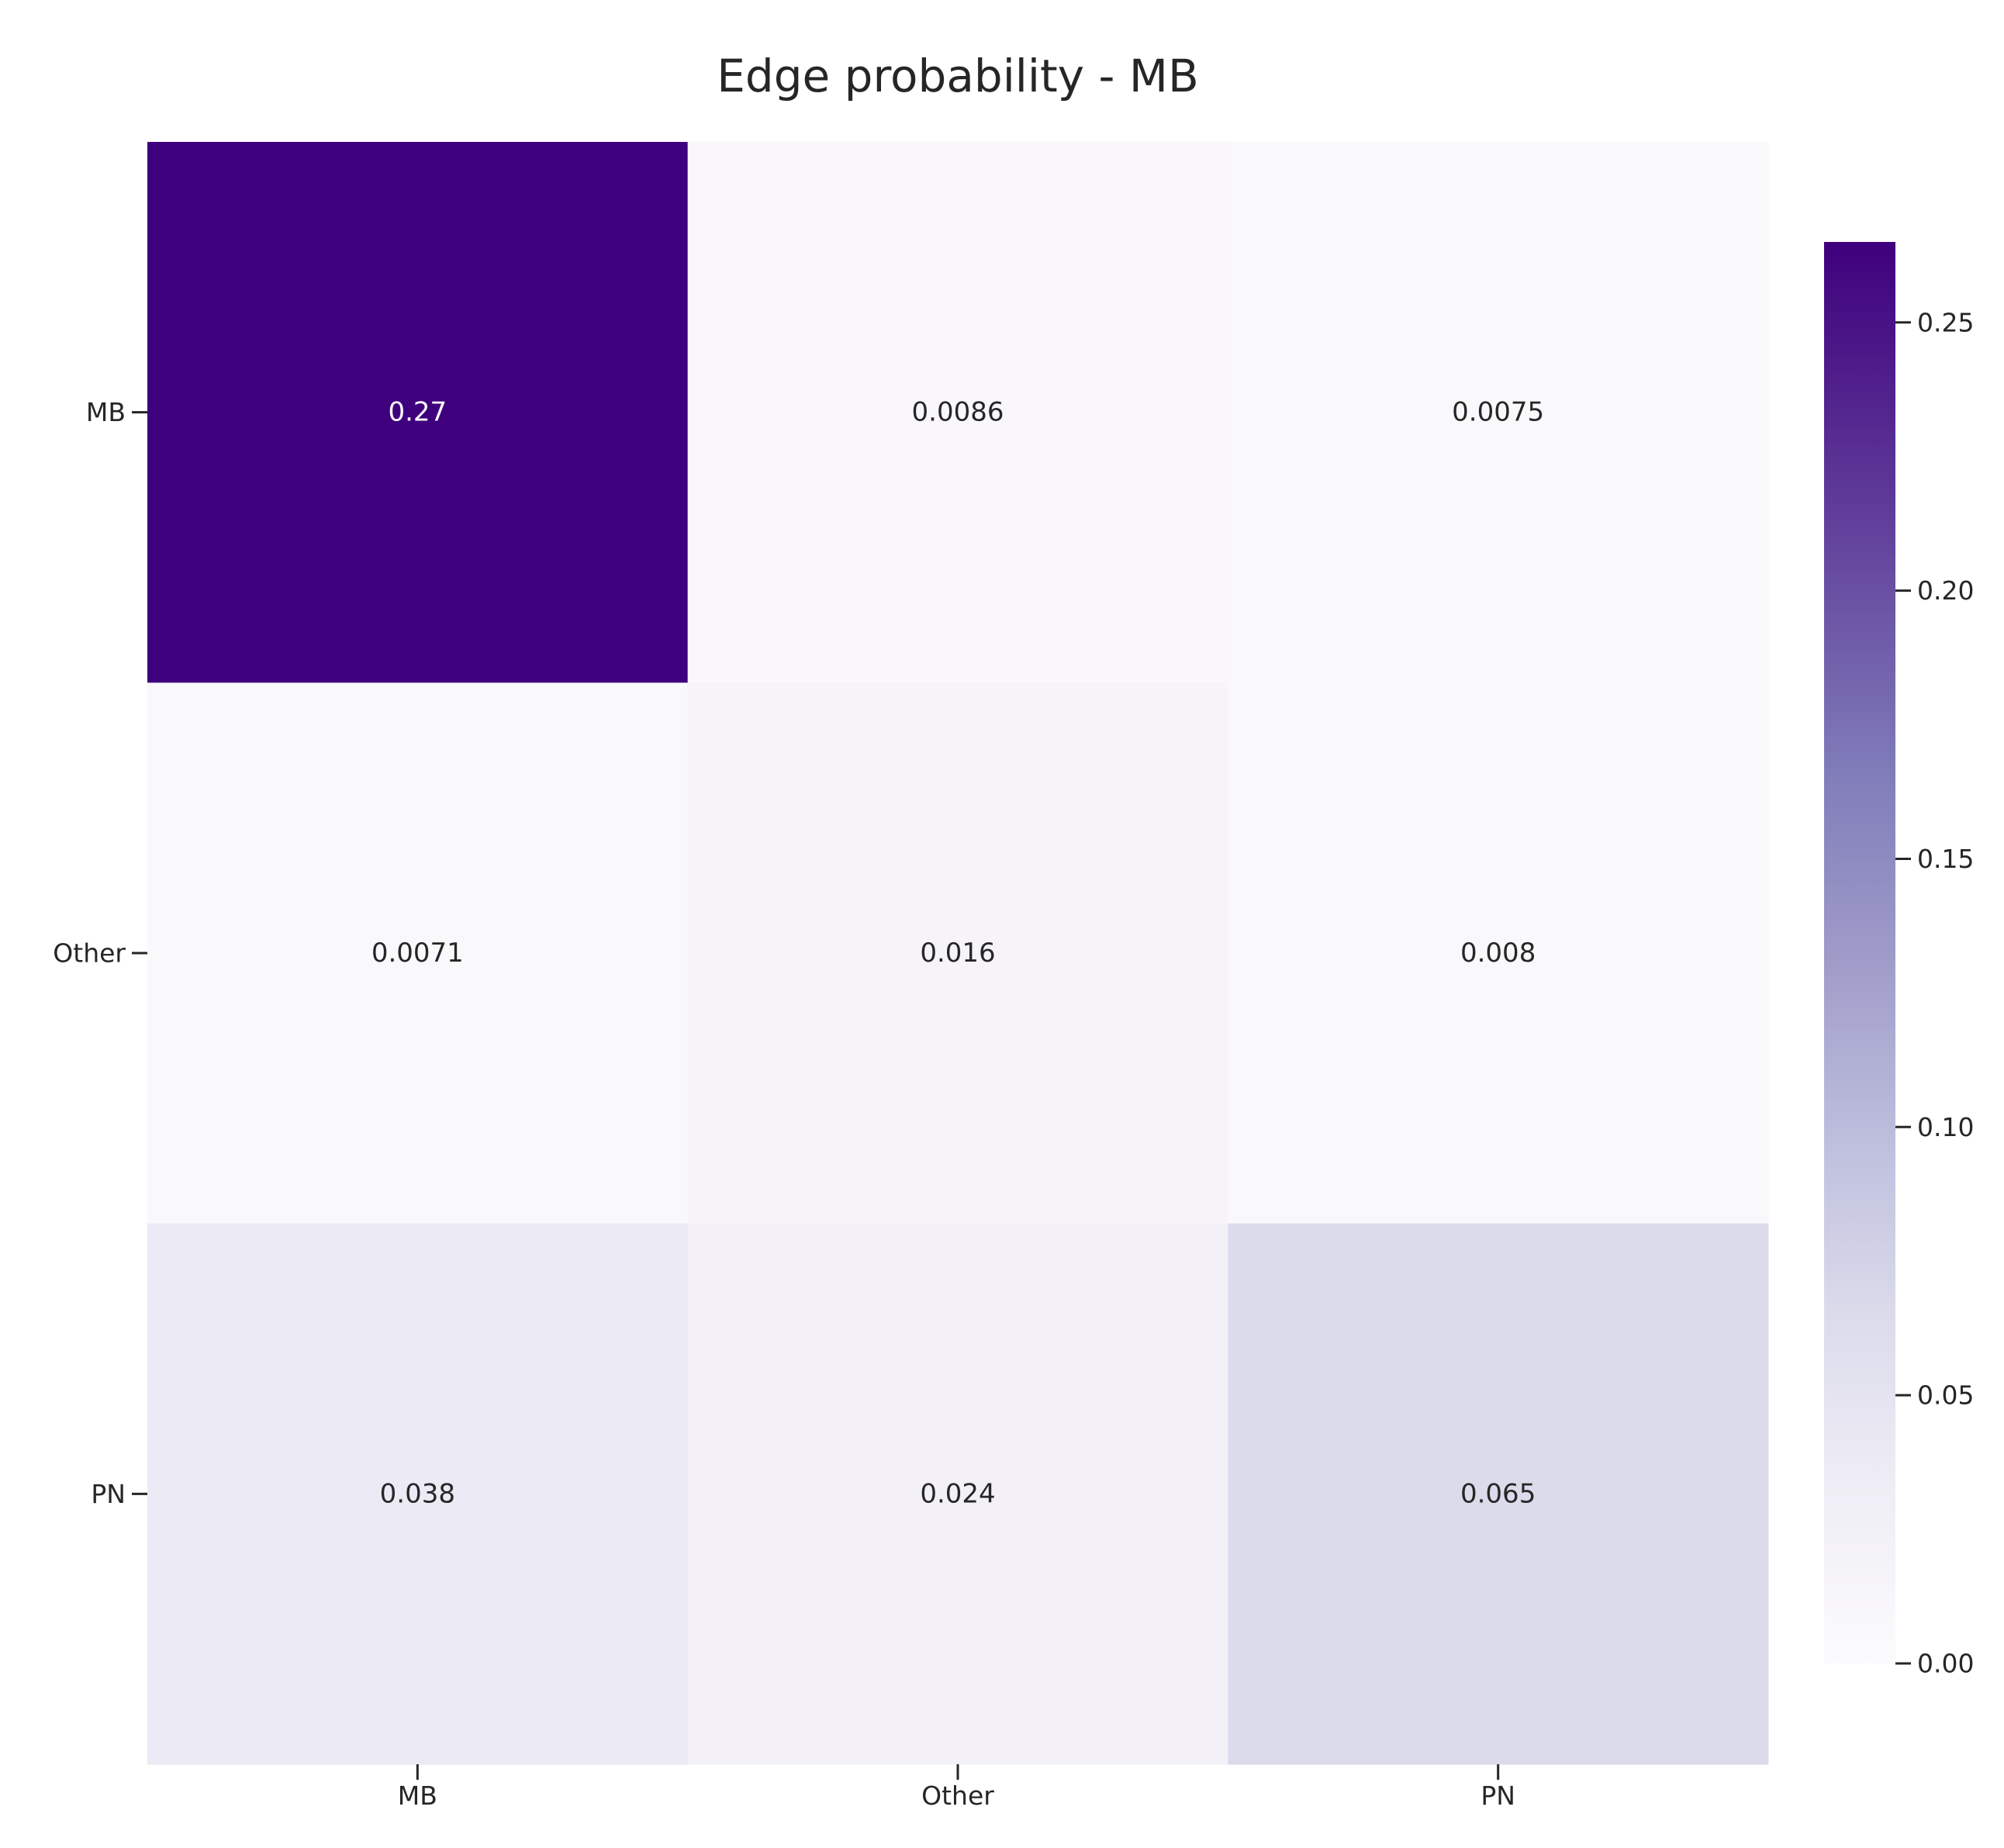 The image size is (2004, 1848). I want to click on cell-value-label: 0.008, so click(1498, 953).